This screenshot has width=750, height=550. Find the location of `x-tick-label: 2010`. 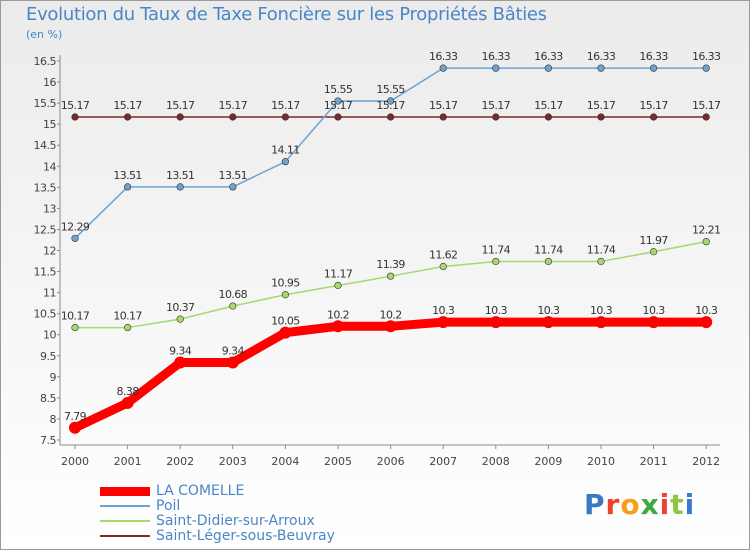

x-tick-label: 2010 is located at coordinates (601, 461).